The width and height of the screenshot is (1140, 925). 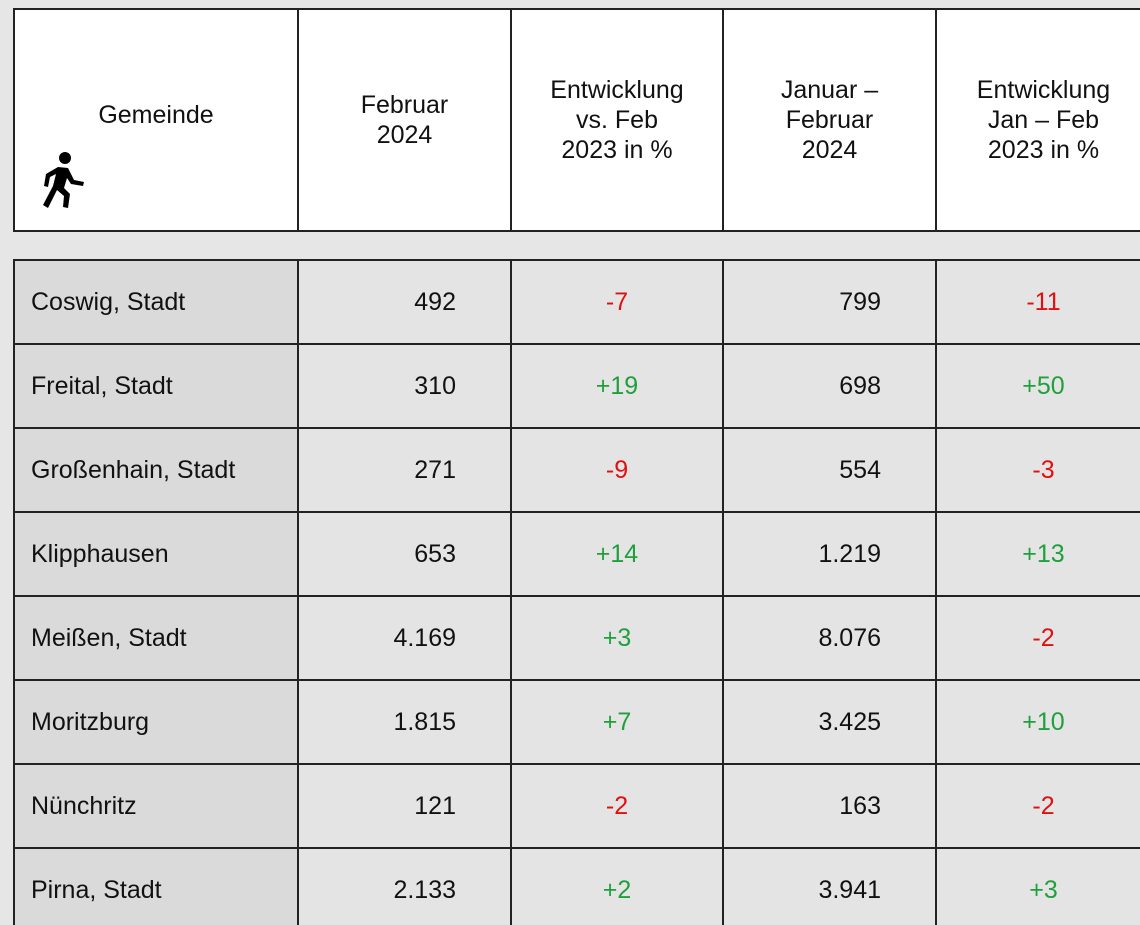 I want to click on cell-text: 3.425, so click(x=849, y=721).